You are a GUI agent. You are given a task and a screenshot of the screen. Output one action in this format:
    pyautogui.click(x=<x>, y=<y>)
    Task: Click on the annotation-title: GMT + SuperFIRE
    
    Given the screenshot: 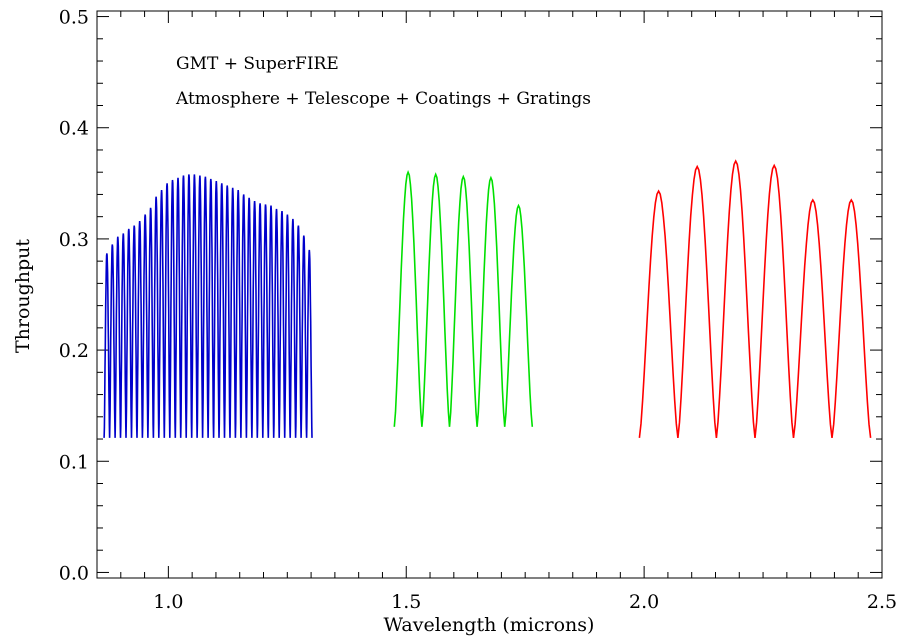 What is the action you would take?
    pyautogui.click(x=257, y=64)
    